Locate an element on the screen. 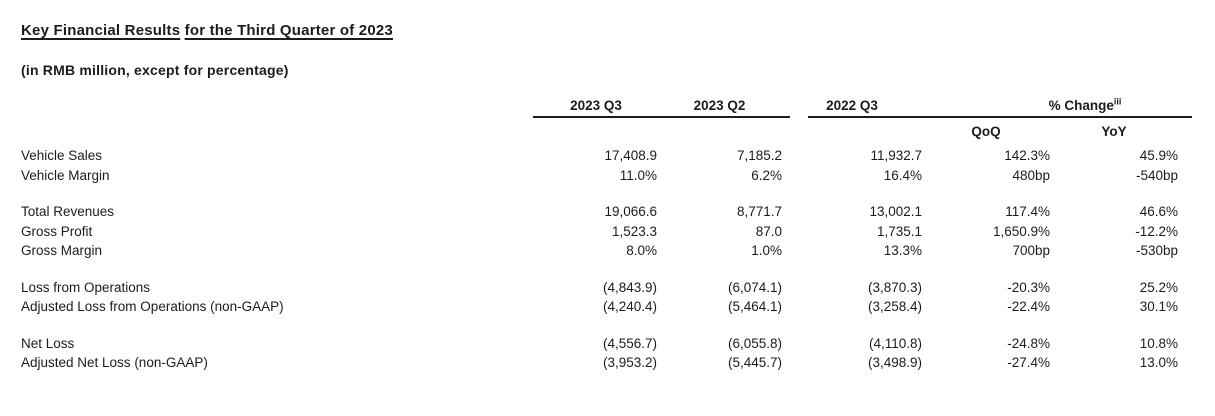  cell-qoq: -24.8% is located at coordinates (1028, 343).